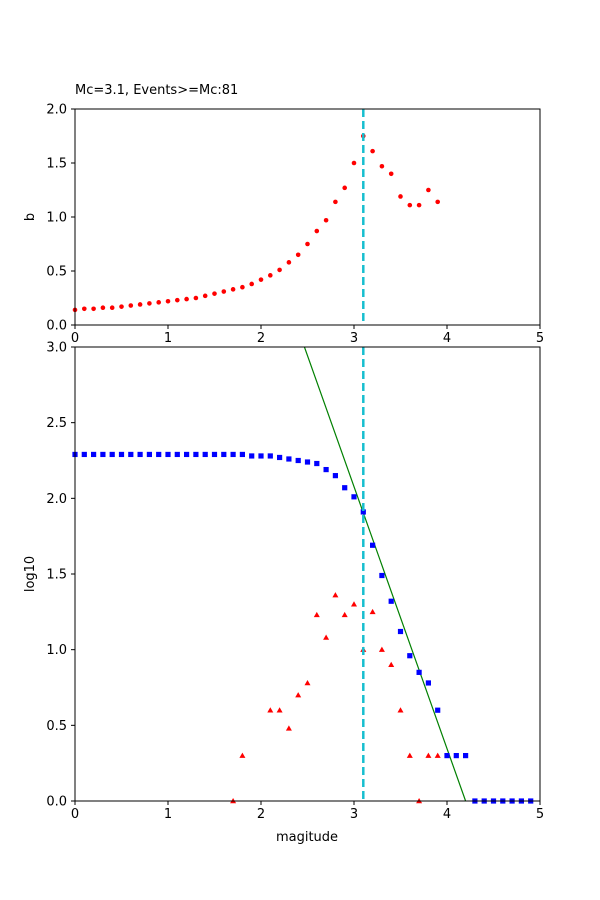 This screenshot has height=900, width=600. Describe the element at coordinates (30, 217) in the screenshot. I see `top-y-axis-label: b` at that location.